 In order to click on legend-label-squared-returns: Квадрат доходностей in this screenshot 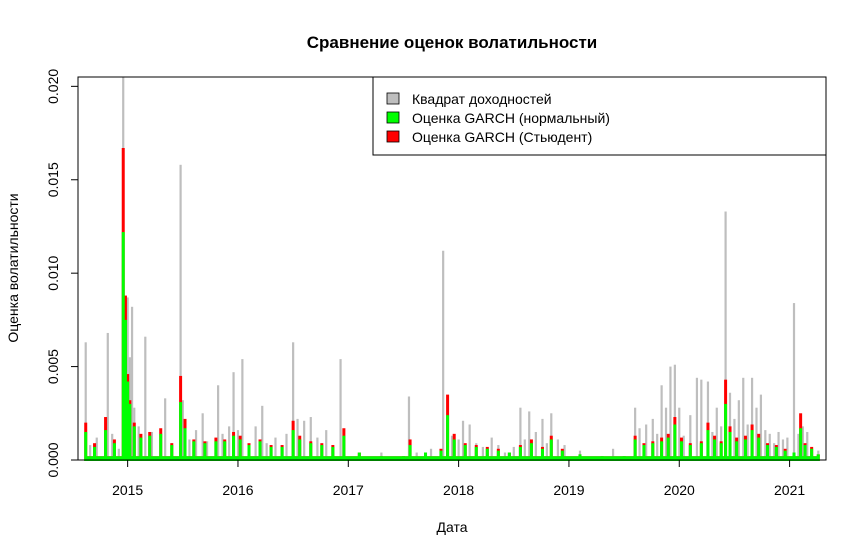, I will do `click(482, 99)`.